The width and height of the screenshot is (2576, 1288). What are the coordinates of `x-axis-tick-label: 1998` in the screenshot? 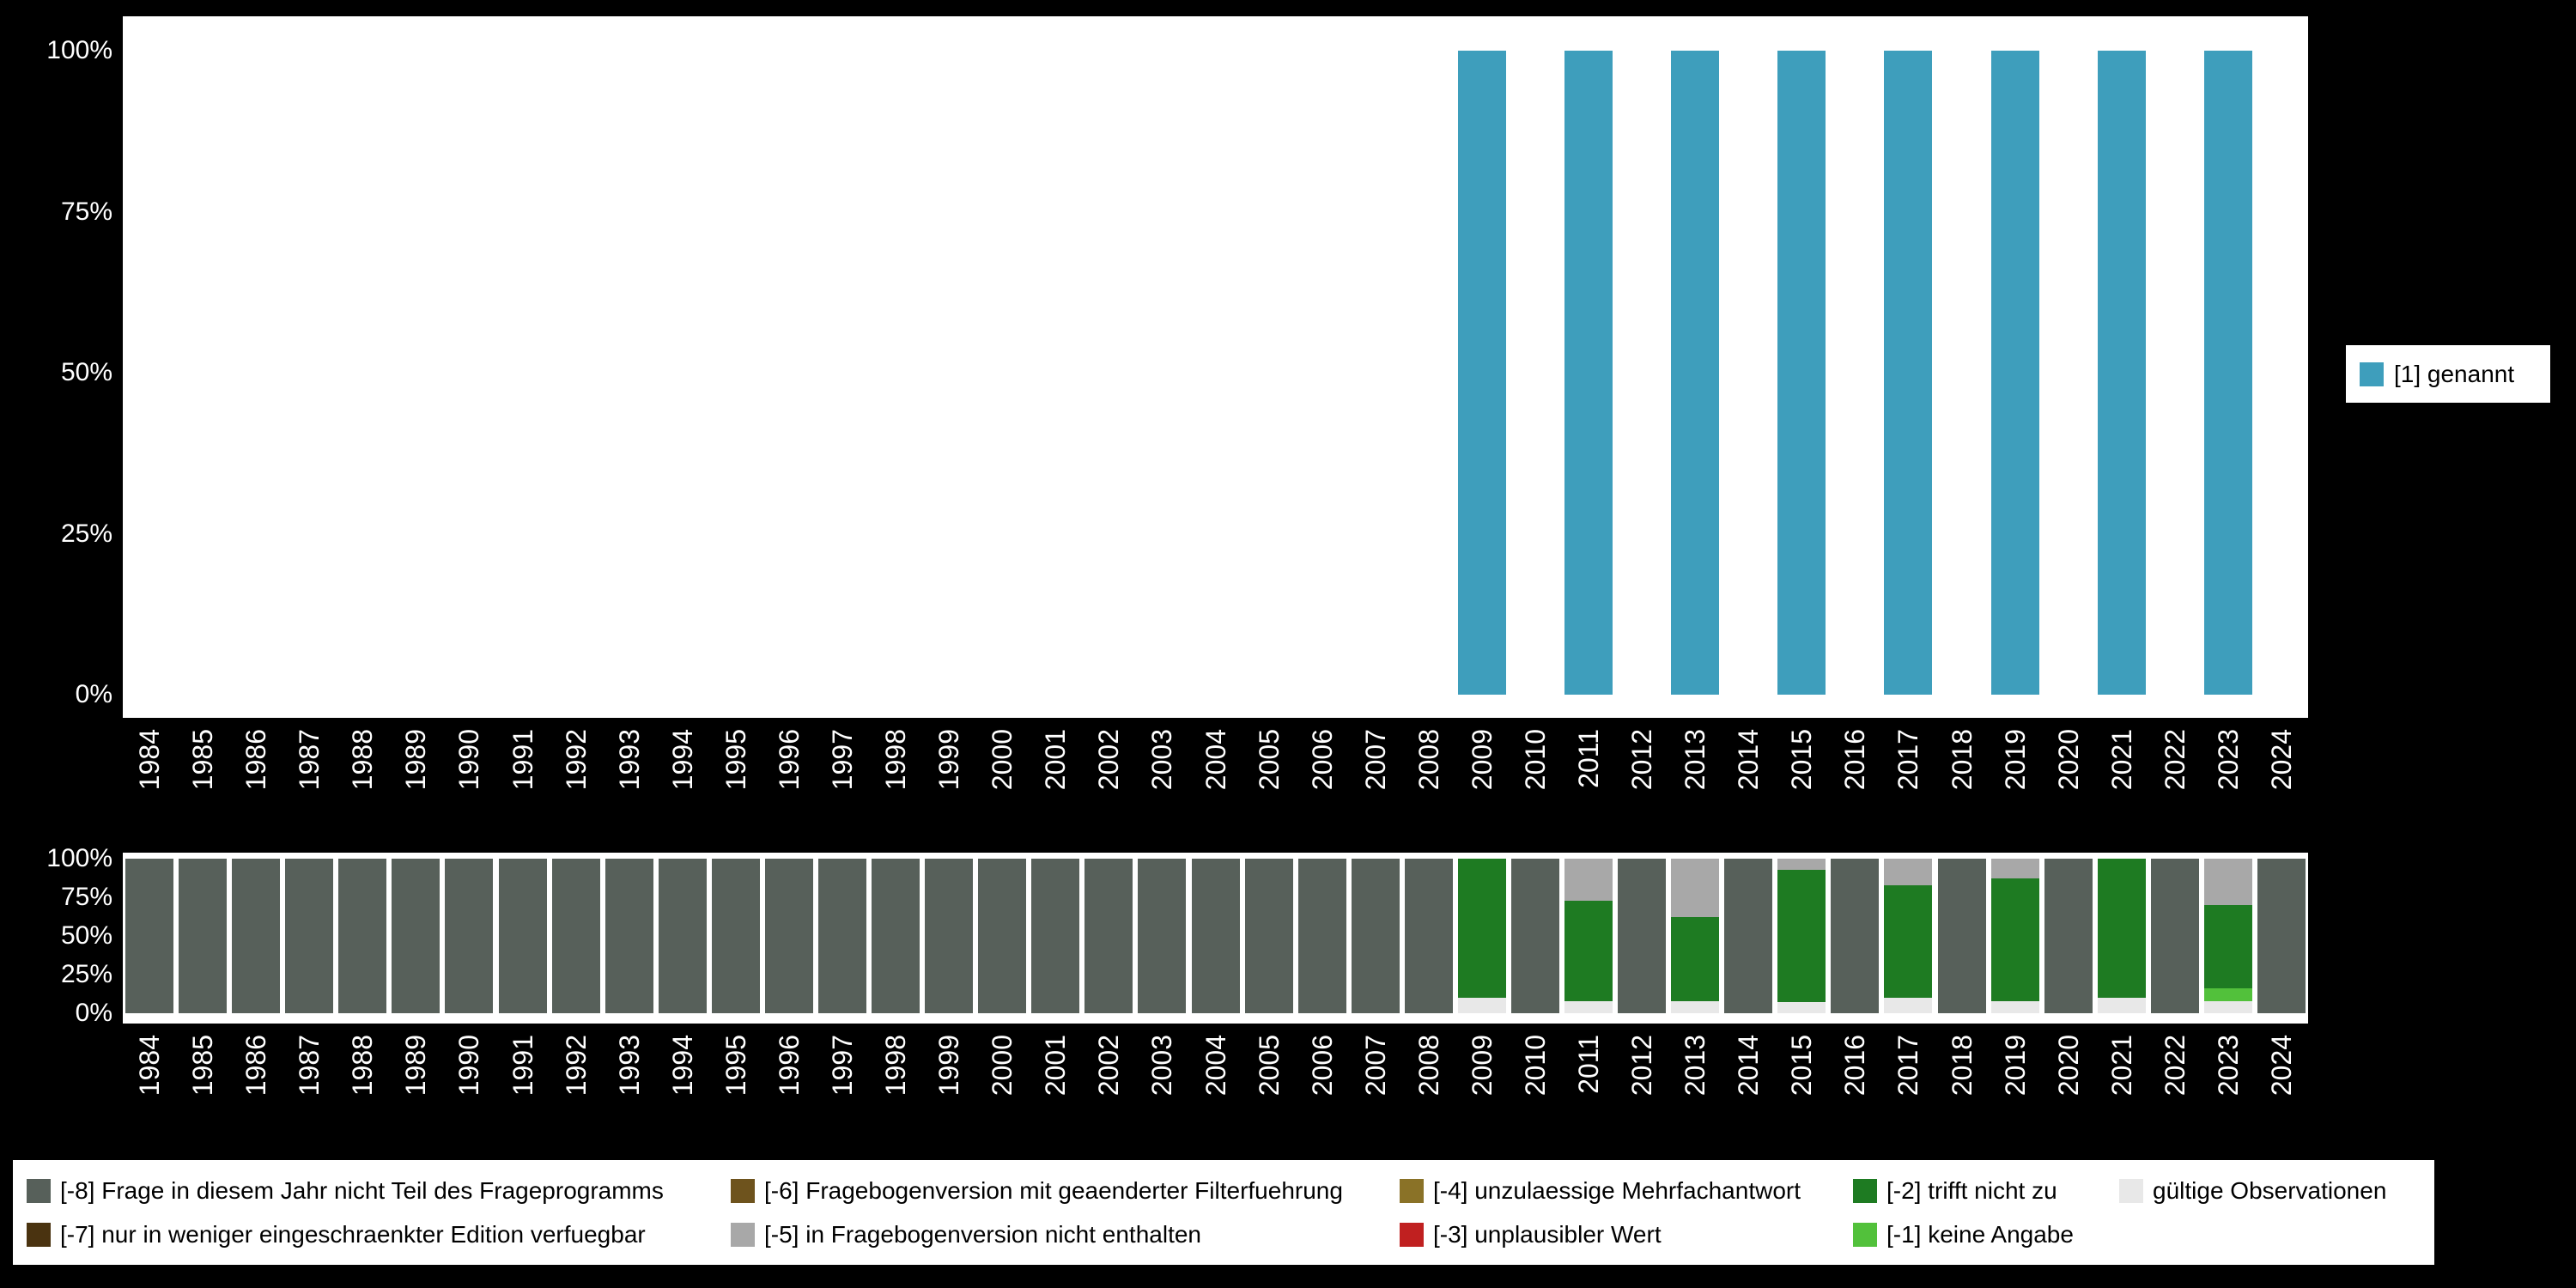 It's located at (896, 1066).